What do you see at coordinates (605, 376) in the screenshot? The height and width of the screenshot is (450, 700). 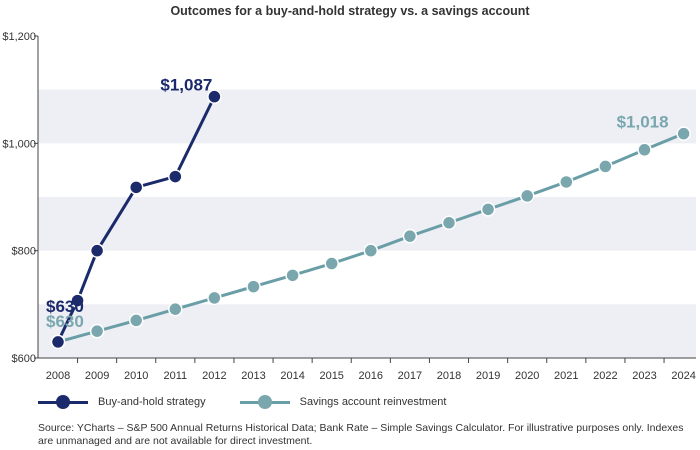 I see `x-tick-label: 2022` at bounding box center [605, 376].